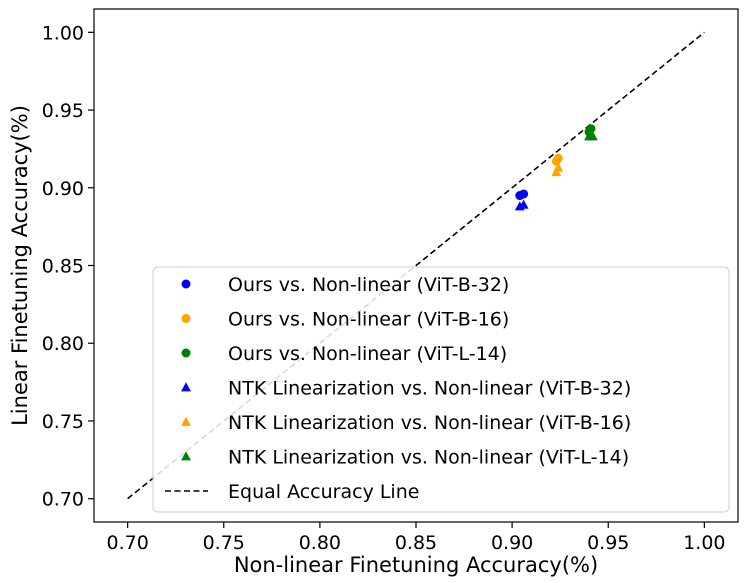 The image size is (748, 583). I want to click on y-tick-label: 0.85, so click(63, 267).